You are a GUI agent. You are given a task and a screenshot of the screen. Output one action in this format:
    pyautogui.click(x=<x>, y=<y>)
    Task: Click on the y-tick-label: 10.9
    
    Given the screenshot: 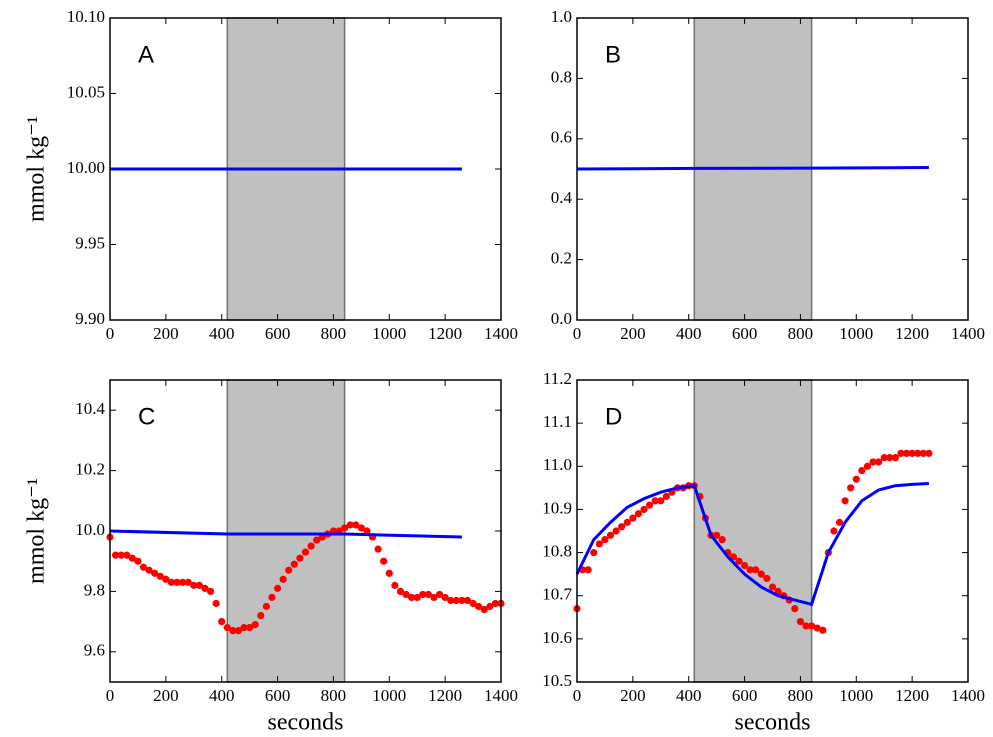 What is the action you would take?
    pyautogui.click(x=557, y=507)
    